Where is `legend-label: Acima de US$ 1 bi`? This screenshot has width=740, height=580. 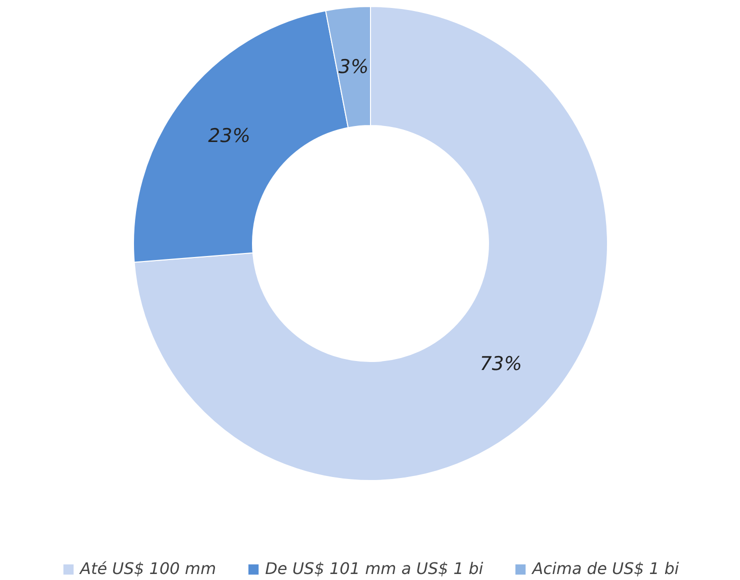 legend-label: Acima de US$ 1 bi is located at coordinates (605, 568).